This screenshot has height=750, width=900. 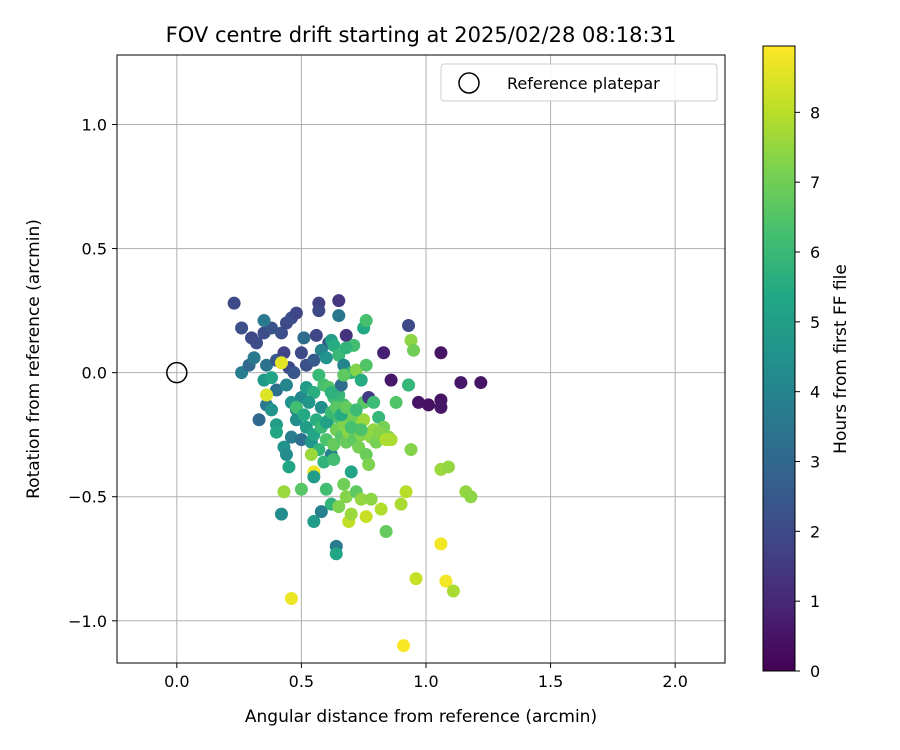 What do you see at coordinates (425, 681) in the screenshot?
I see `x-tick-label: 1.0` at bounding box center [425, 681].